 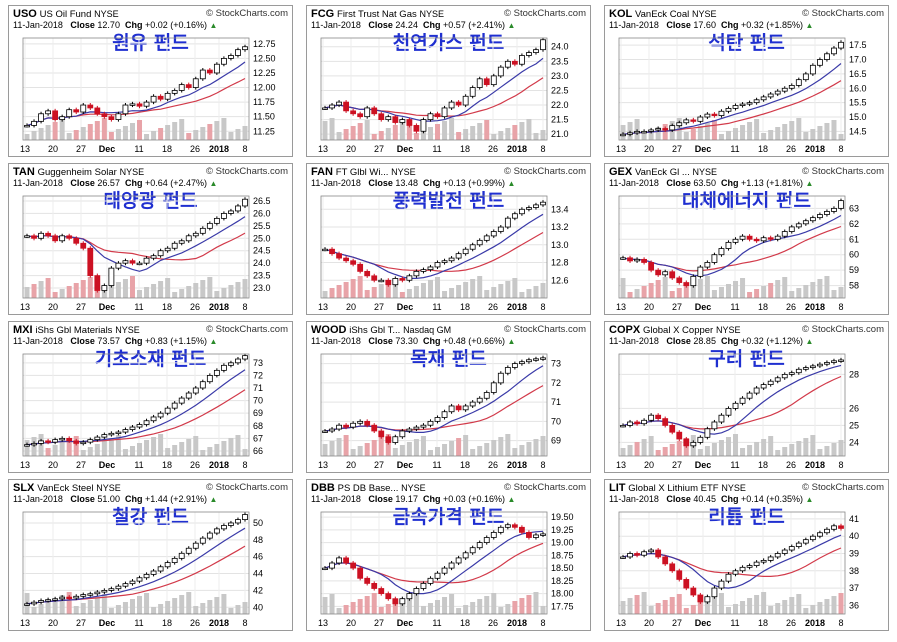 I want to click on y-tick-label: 71, so click(x=556, y=402).